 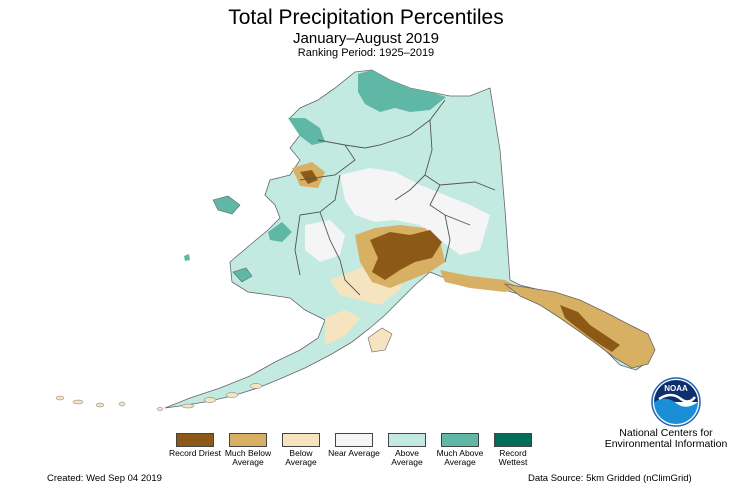 I want to click on western-near, so click(x=325, y=241).